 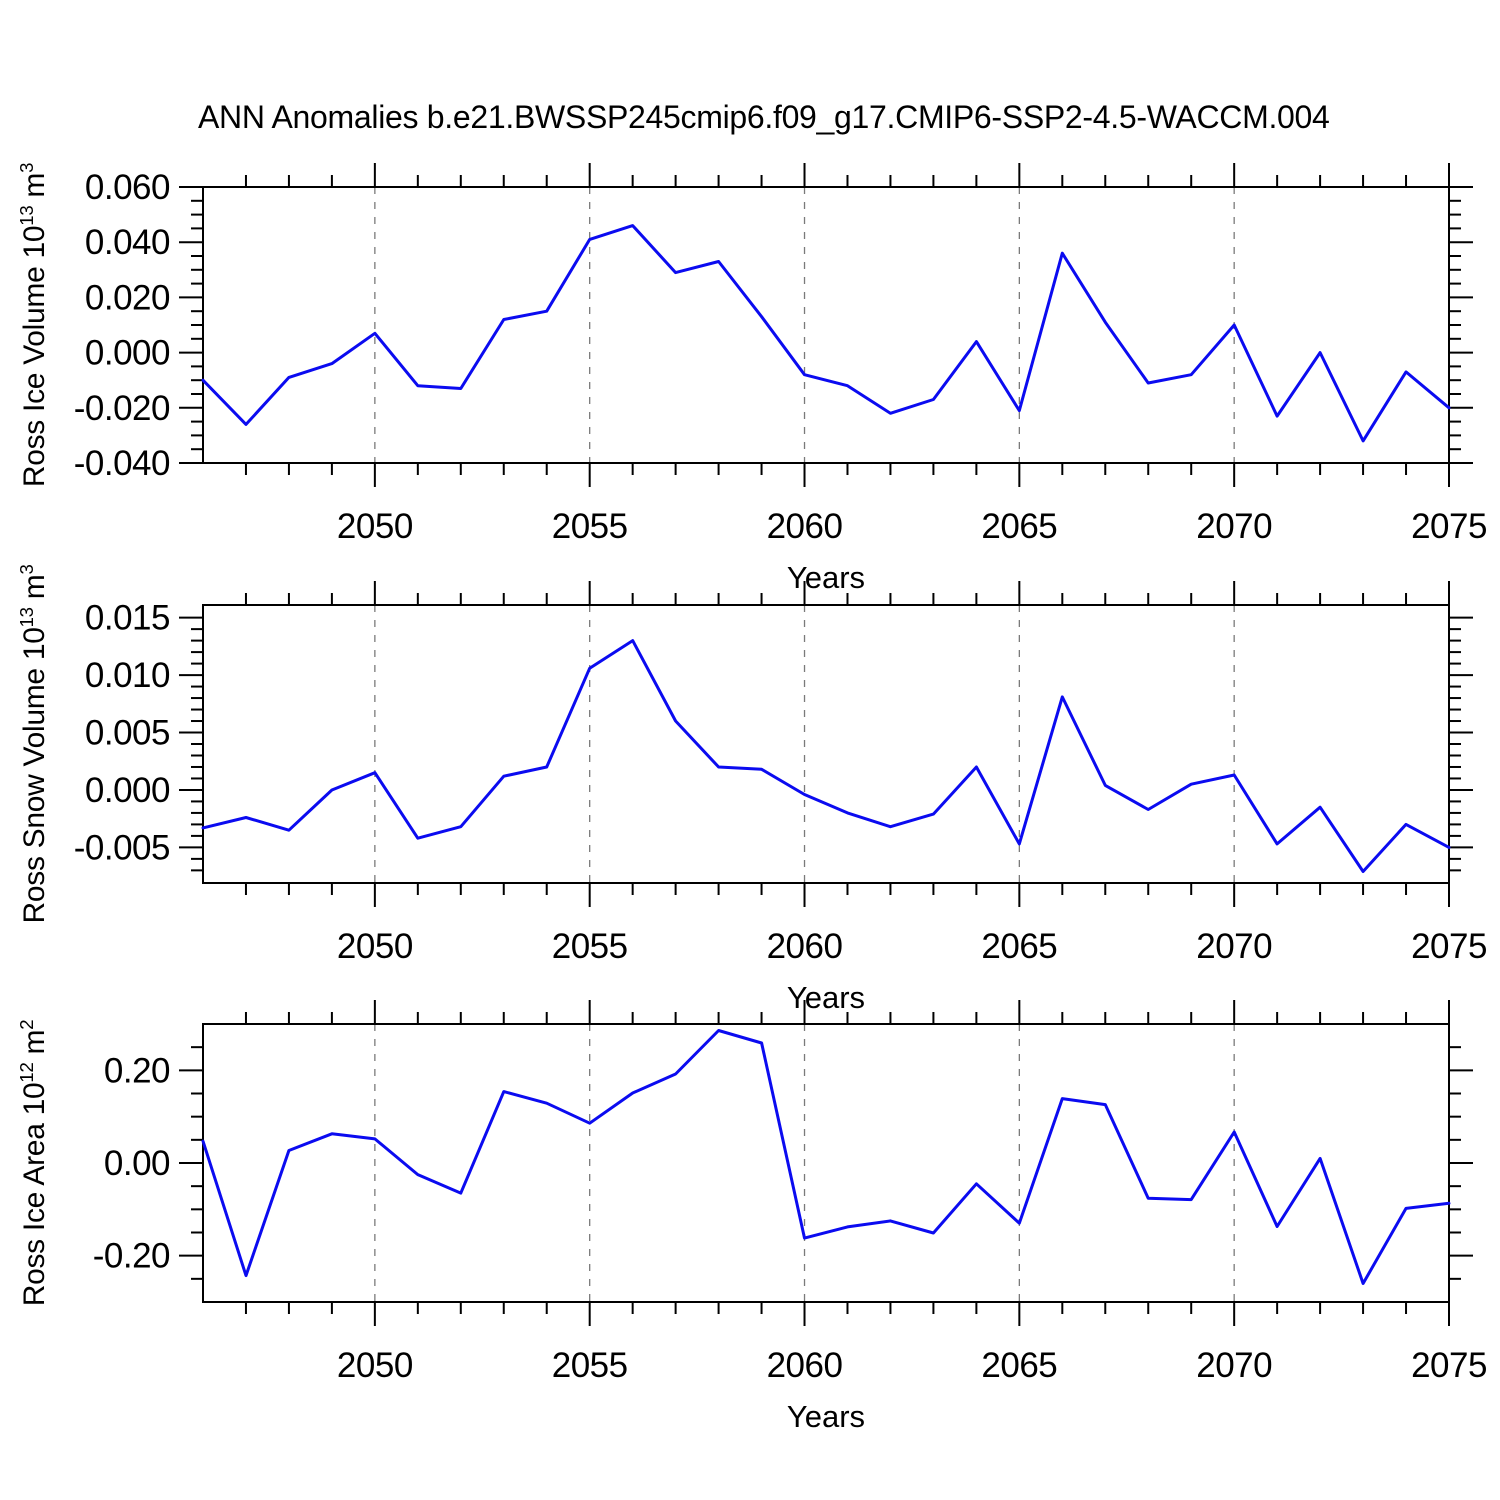 I want to click on y-tick-label: 0.00, so click(x=137, y=1163).